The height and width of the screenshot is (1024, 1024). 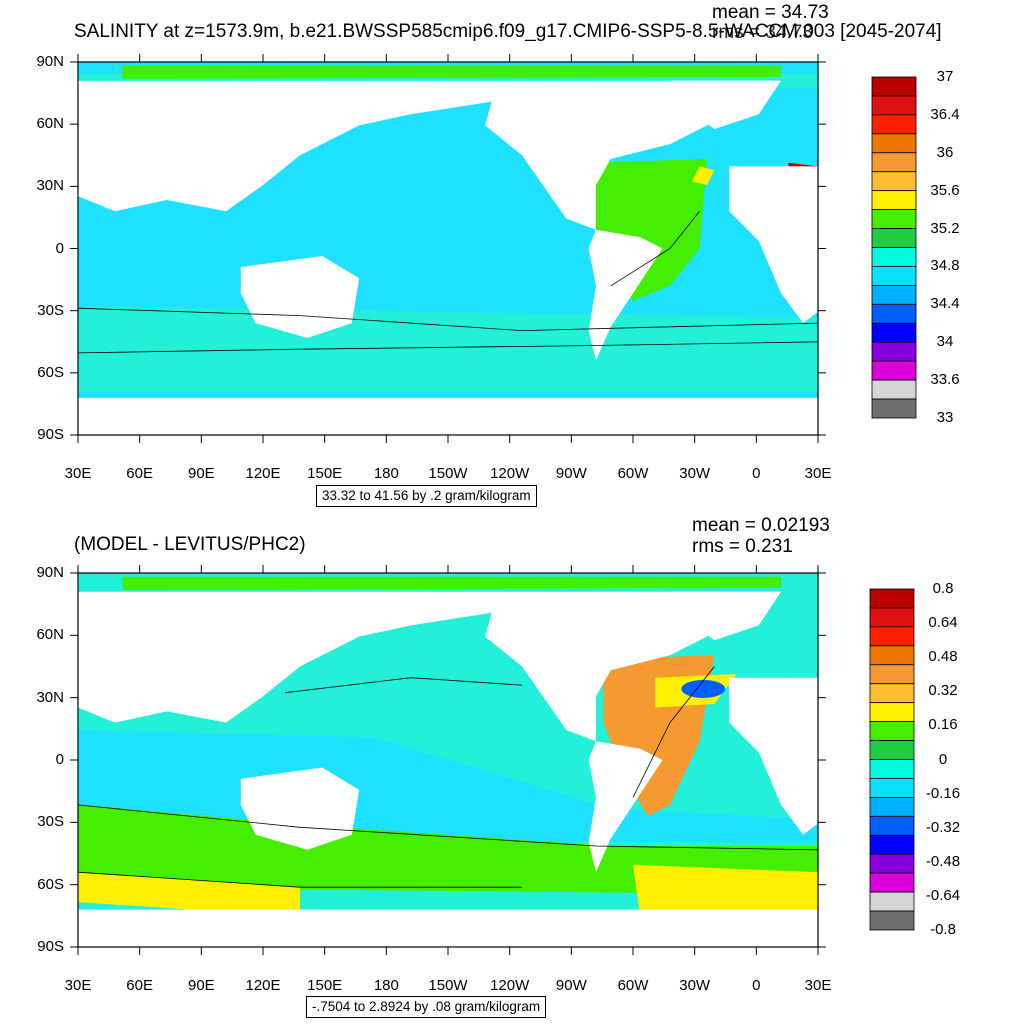 I want to click on panel2-colorbar-label: -0.16, so click(x=943, y=793).